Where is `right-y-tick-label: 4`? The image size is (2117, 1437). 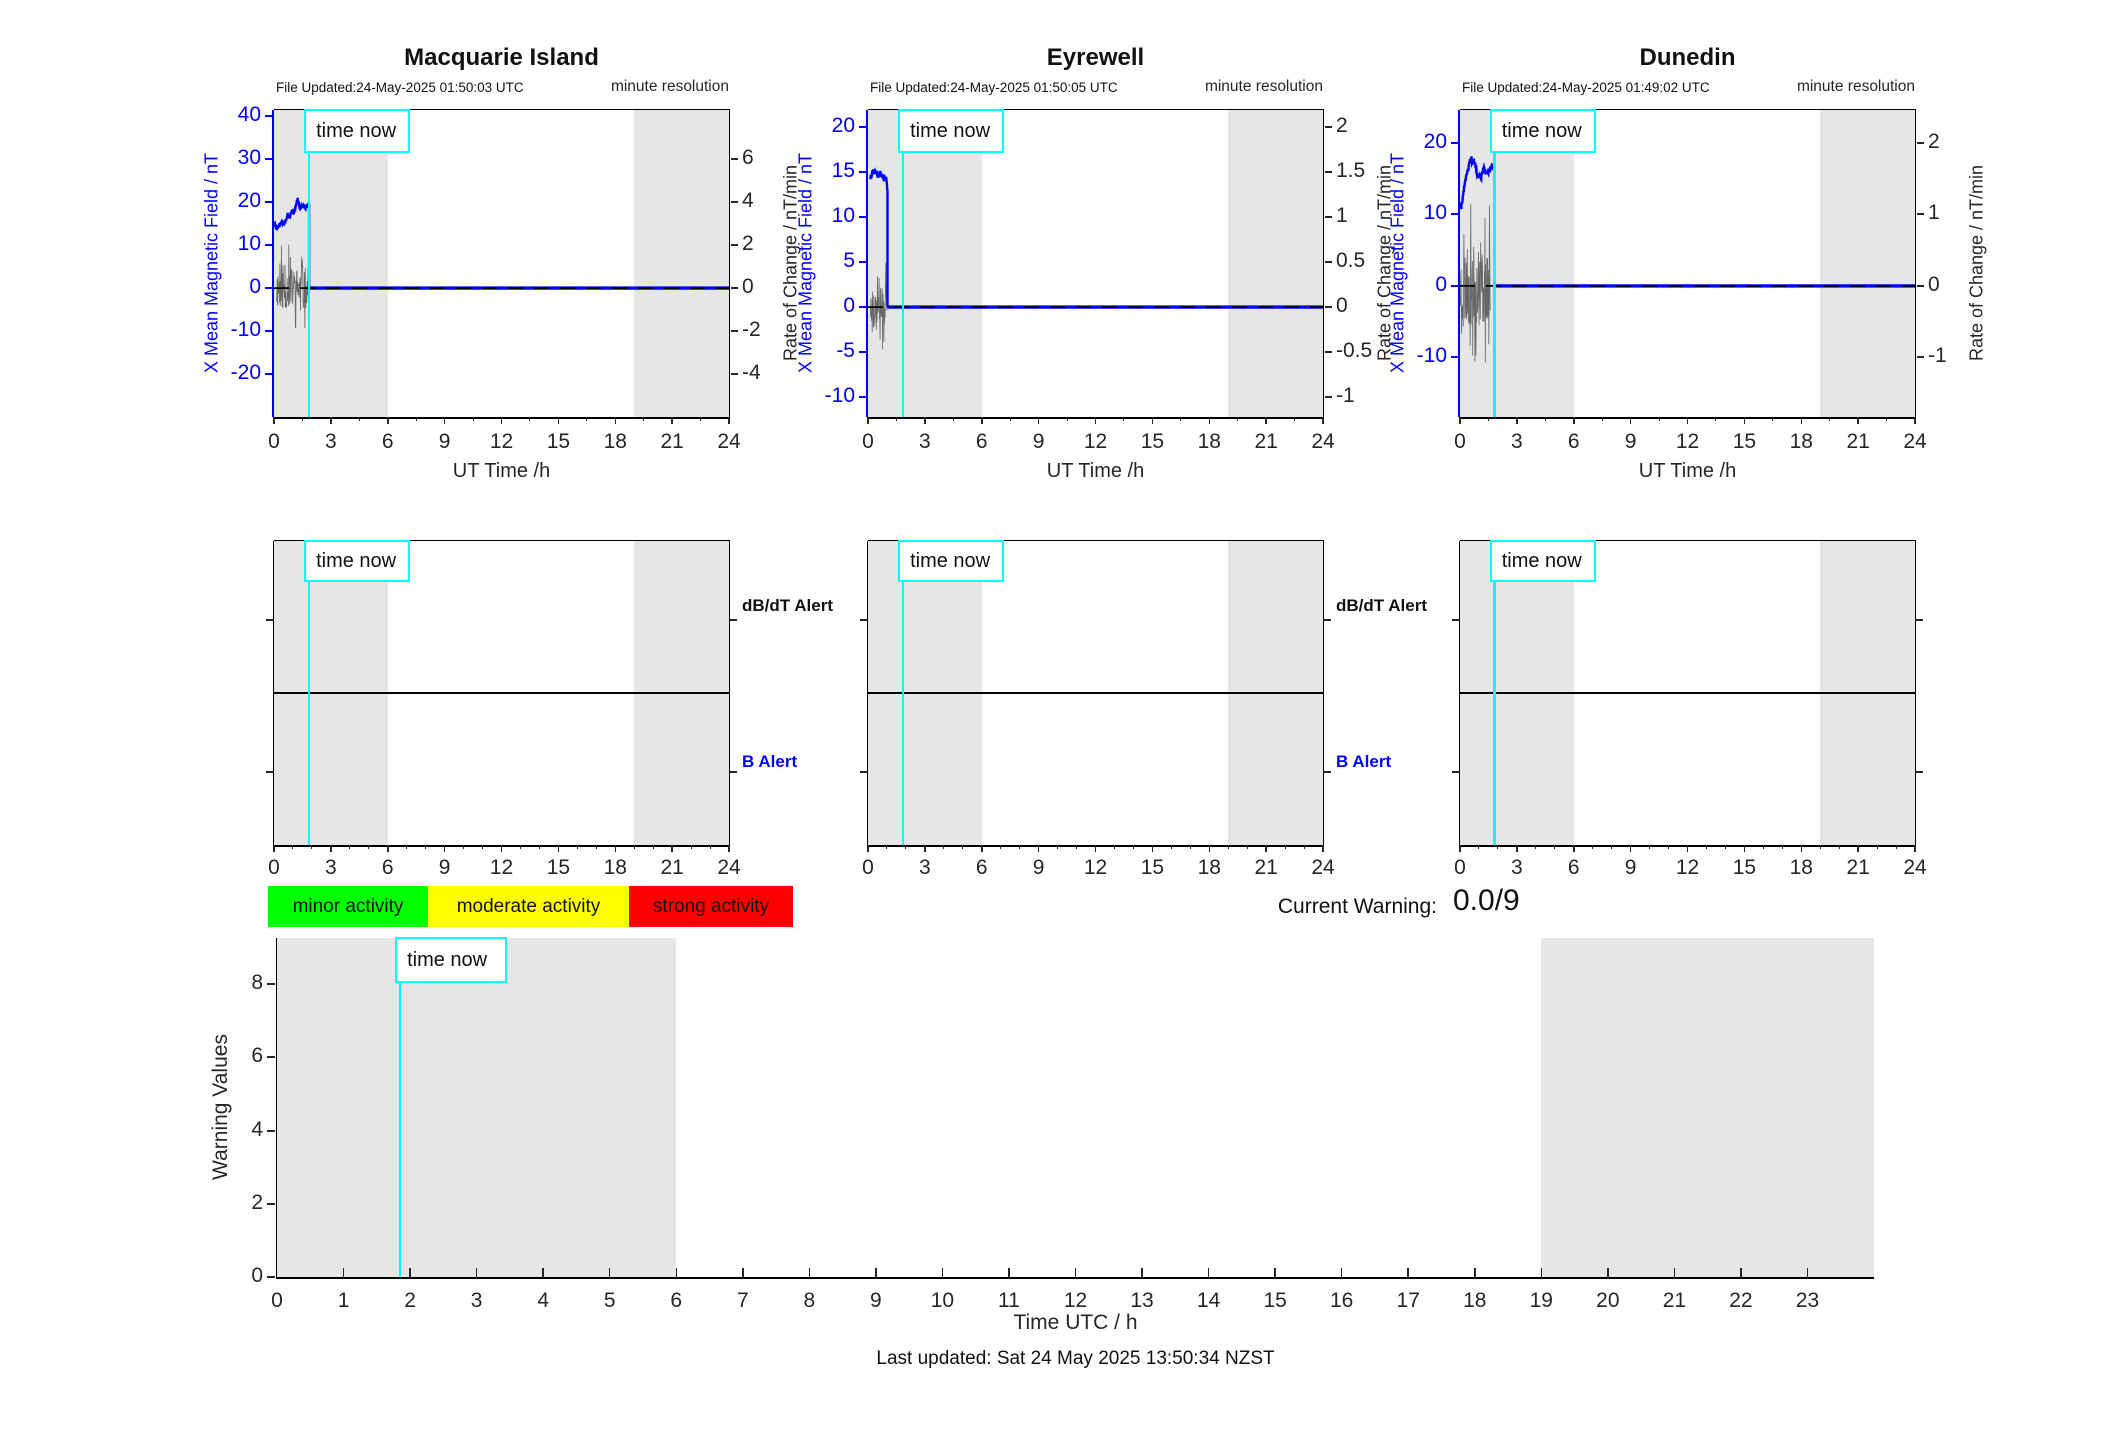 right-y-tick-label: 4 is located at coordinates (748, 200).